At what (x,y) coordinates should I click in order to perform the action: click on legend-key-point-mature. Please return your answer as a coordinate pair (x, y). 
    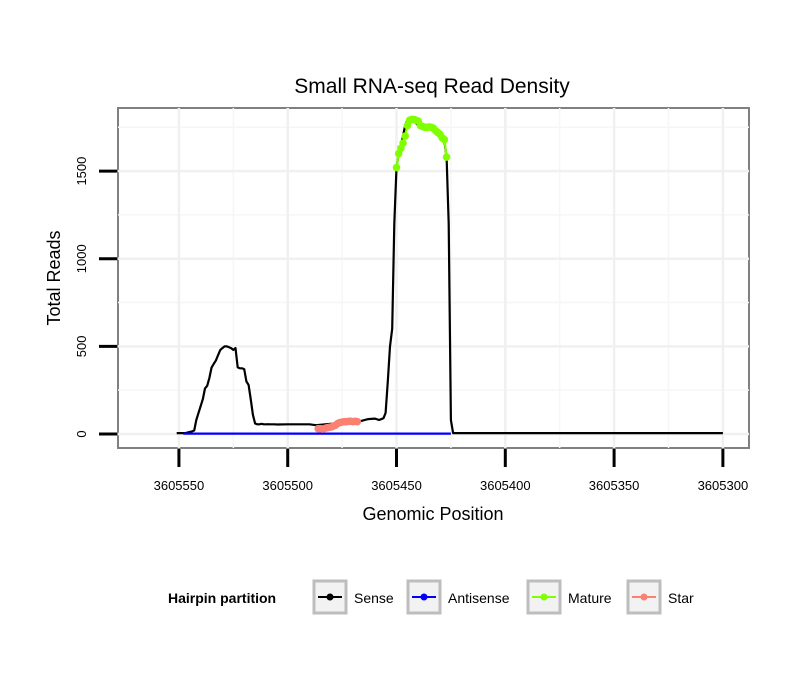
    Looking at the image, I should click on (544, 597).